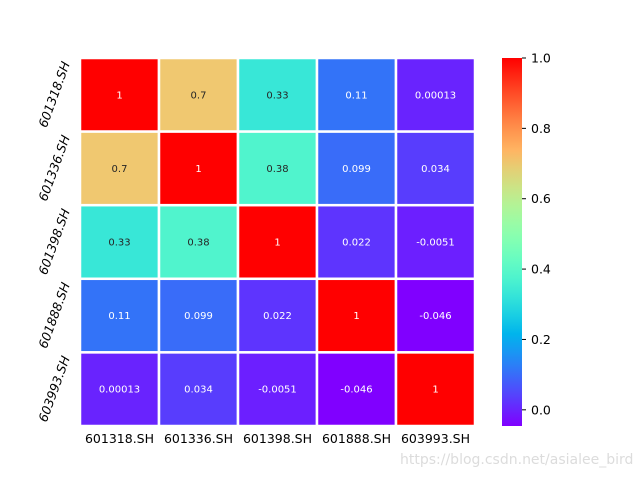 Image resolution: width=640 pixels, height=480 pixels. What do you see at coordinates (517, 460) in the screenshot?
I see `watermark-text: https://blog.csdn.net/asialee_bird` at bounding box center [517, 460].